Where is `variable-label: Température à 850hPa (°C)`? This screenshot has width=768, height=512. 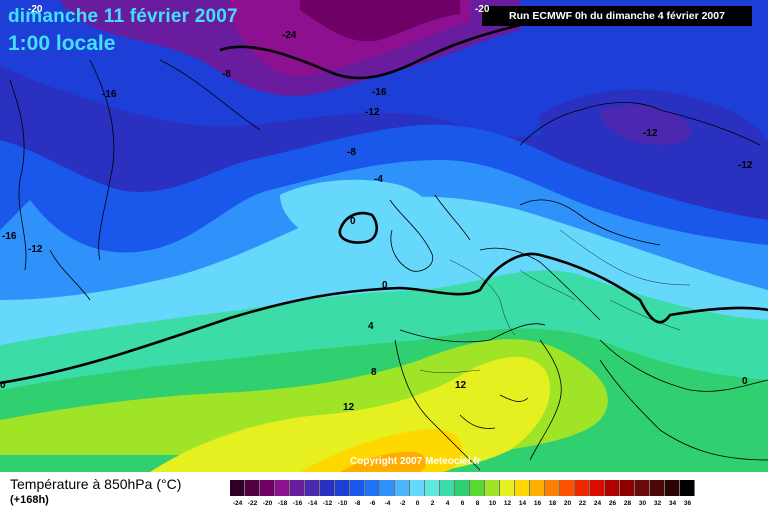
variable-label: Température à 850hPa (°C) is located at coordinates (96, 484).